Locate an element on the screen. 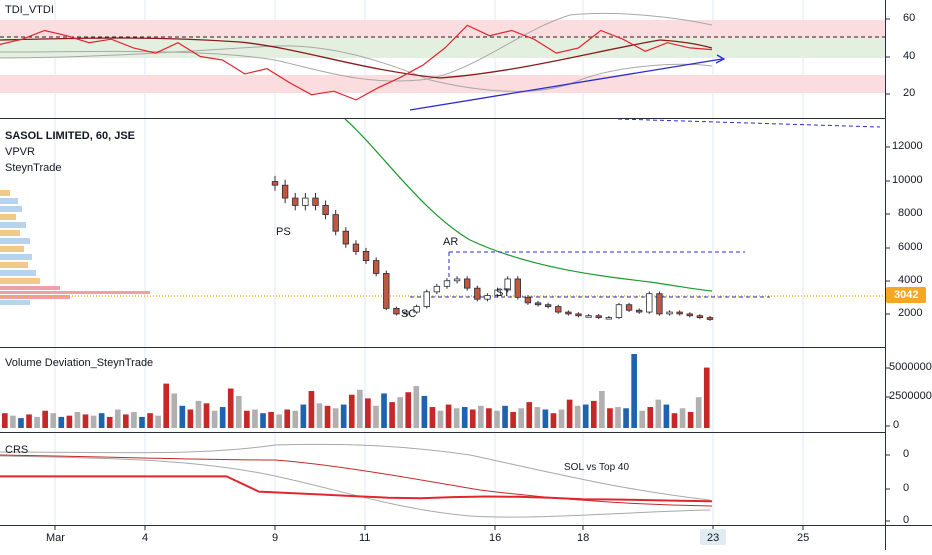 Image resolution: width=932 pixels, height=555 pixels. time-tick-16: 16 is located at coordinates (495, 538).